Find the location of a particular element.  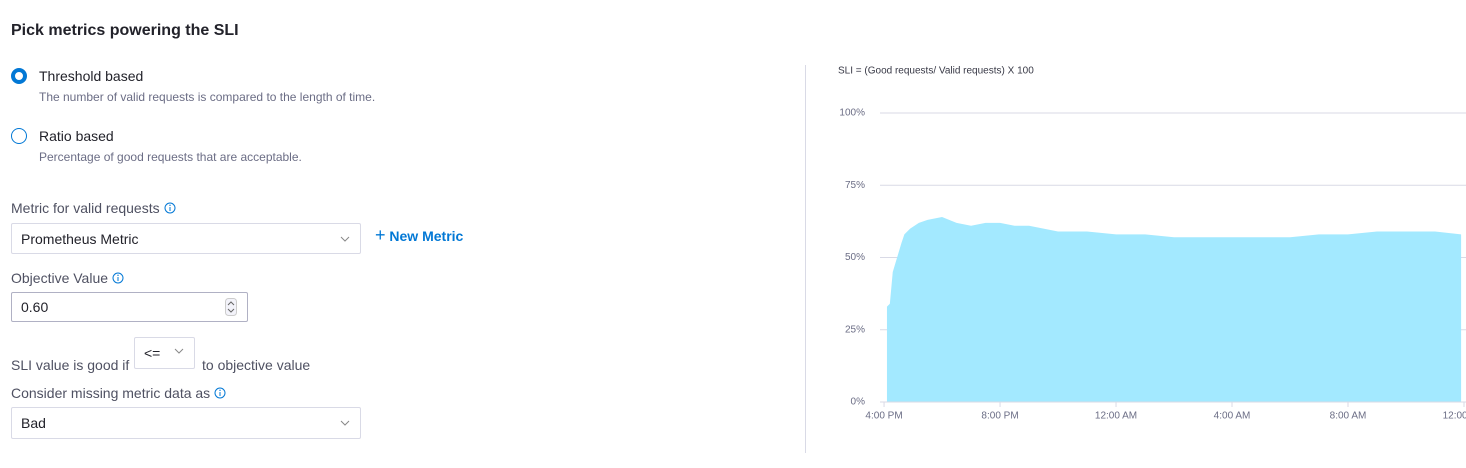

x-tick-label: 8:00 AM is located at coordinates (1348, 416).